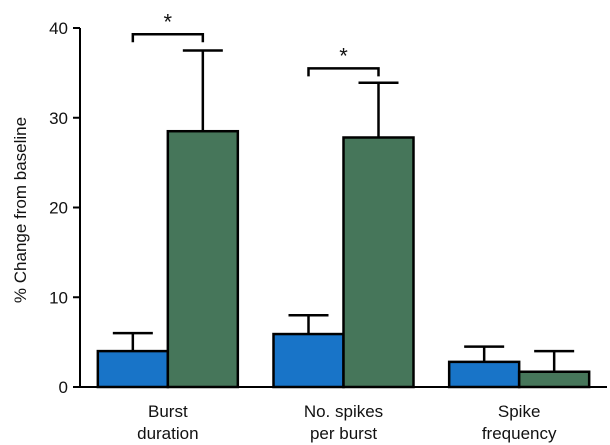 This screenshot has height=445, width=610. Describe the element at coordinates (63, 387) in the screenshot. I see `y-tick-label: 0` at that location.